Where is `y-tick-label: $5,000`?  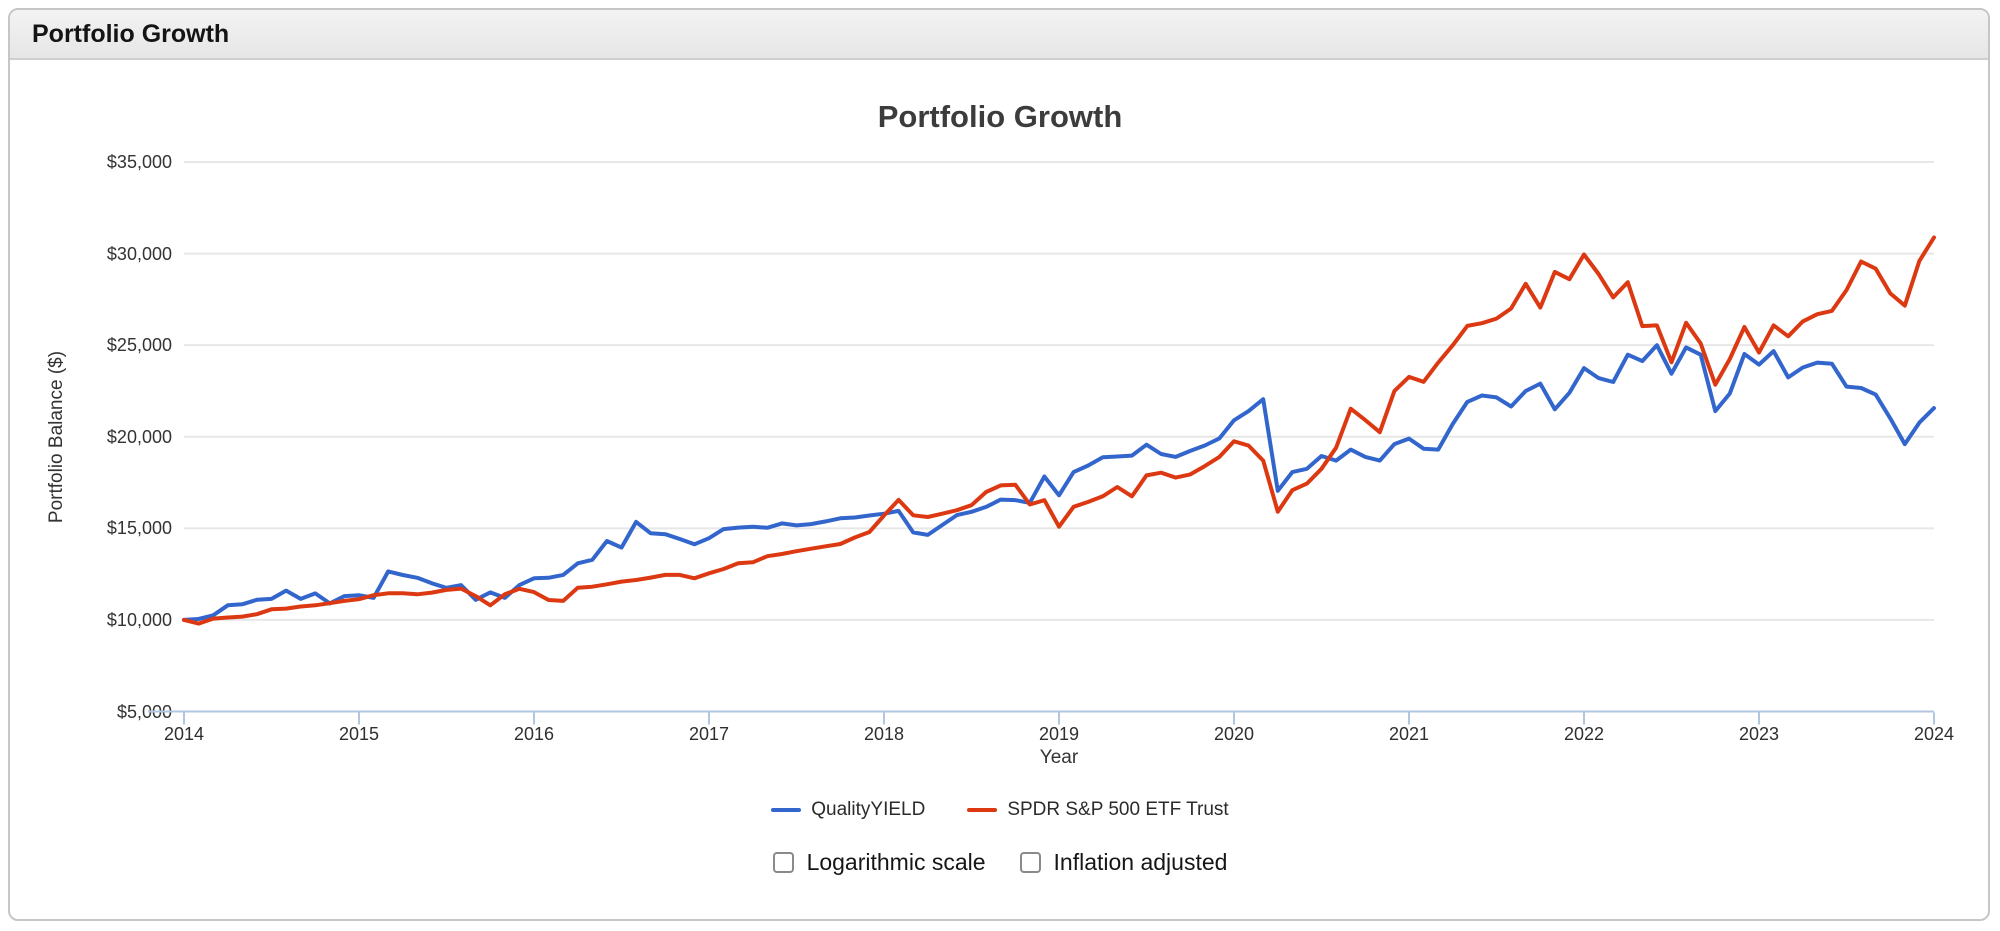
y-tick-label: $5,000 is located at coordinates (144, 711).